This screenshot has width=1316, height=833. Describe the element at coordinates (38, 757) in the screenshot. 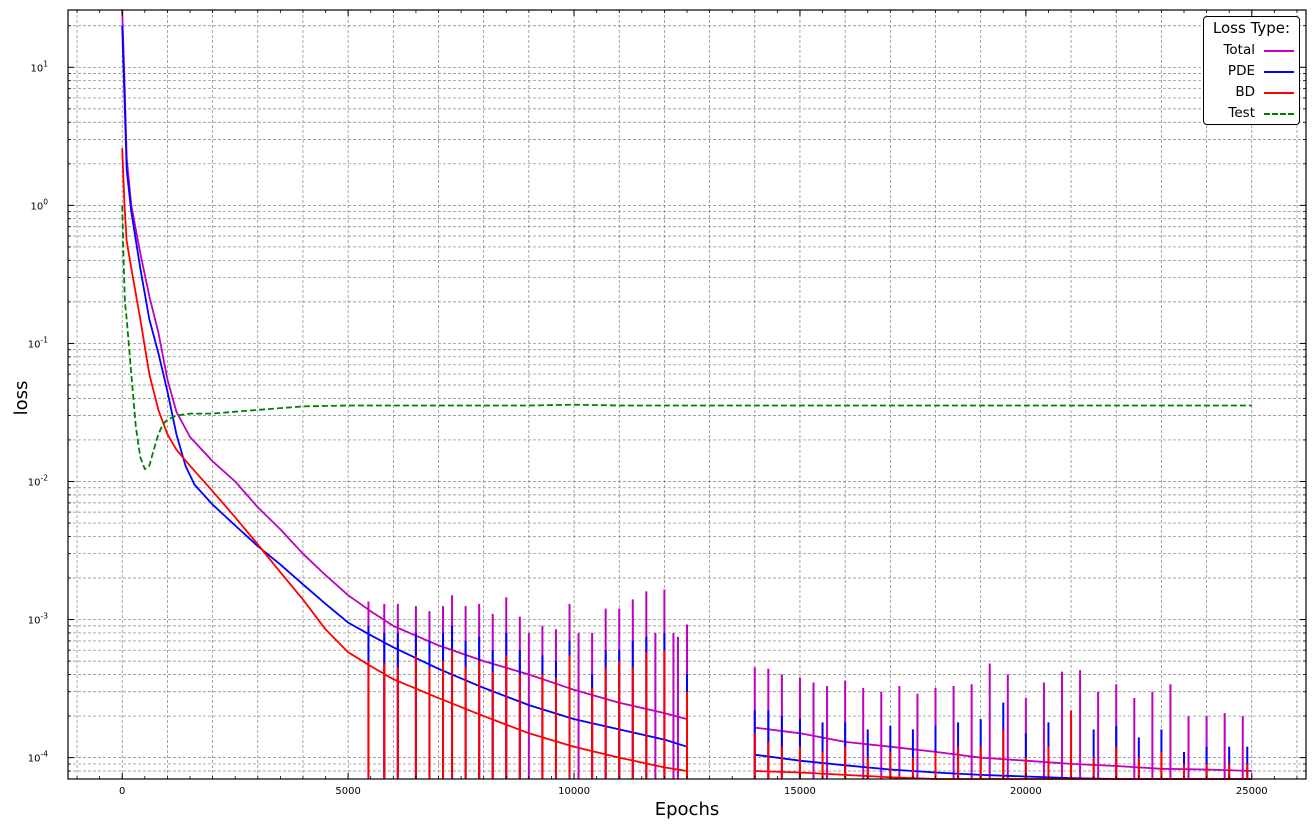

I see `y-tick-label: 10⁻⁴` at that location.